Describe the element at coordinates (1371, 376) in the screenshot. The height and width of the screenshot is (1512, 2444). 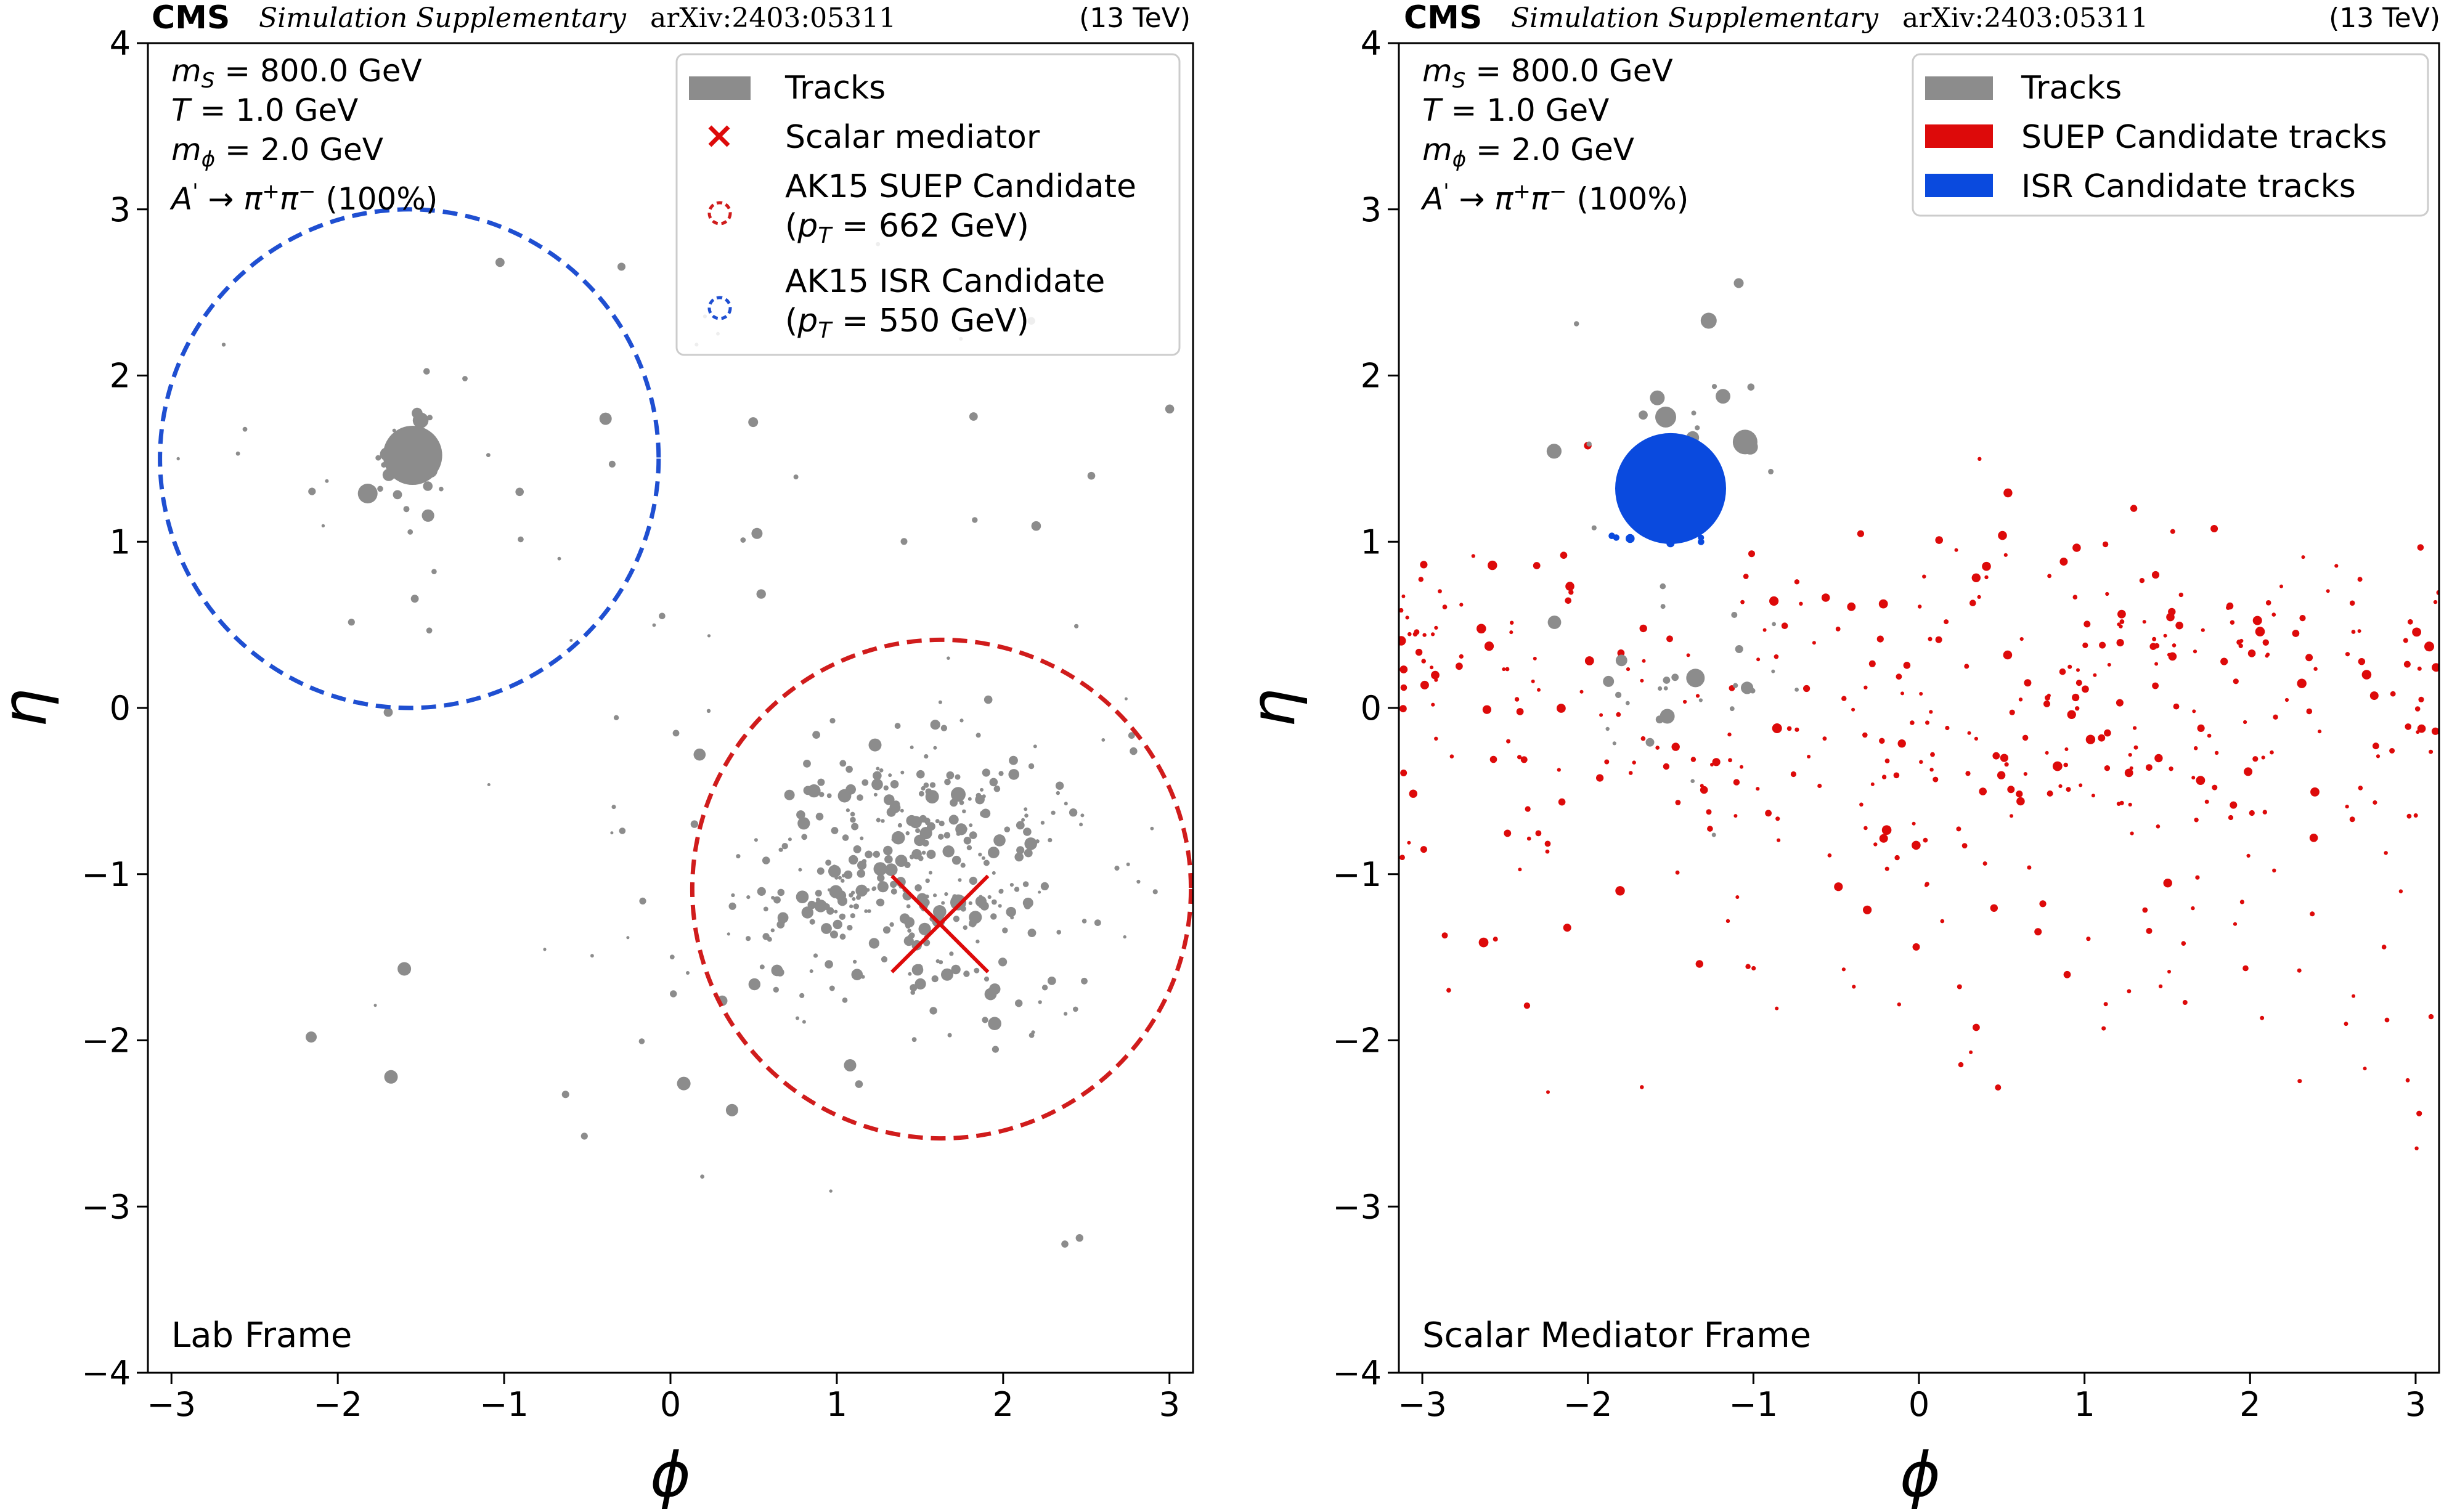
I see `y-tick-label: 2` at that location.